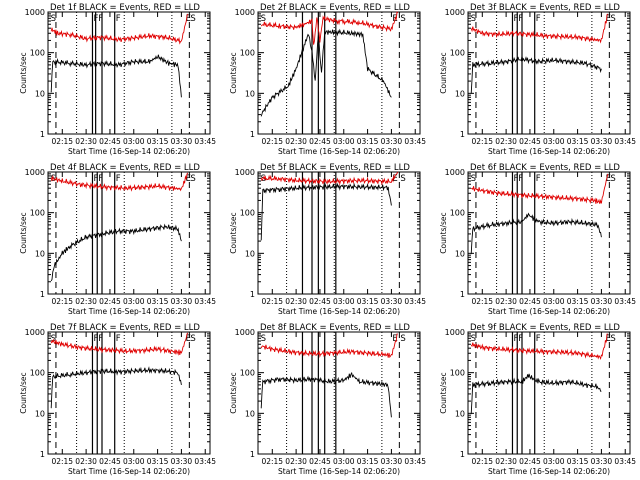 The image size is (640, 480). I want to click on panel-title: Det 4f BLACK = Events, RED = LLD, so click(125, 168).